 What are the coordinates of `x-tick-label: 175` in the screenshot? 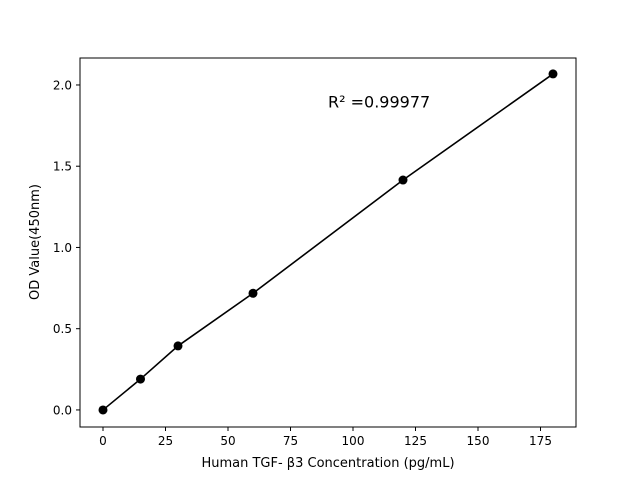 It's located at (540, 441).